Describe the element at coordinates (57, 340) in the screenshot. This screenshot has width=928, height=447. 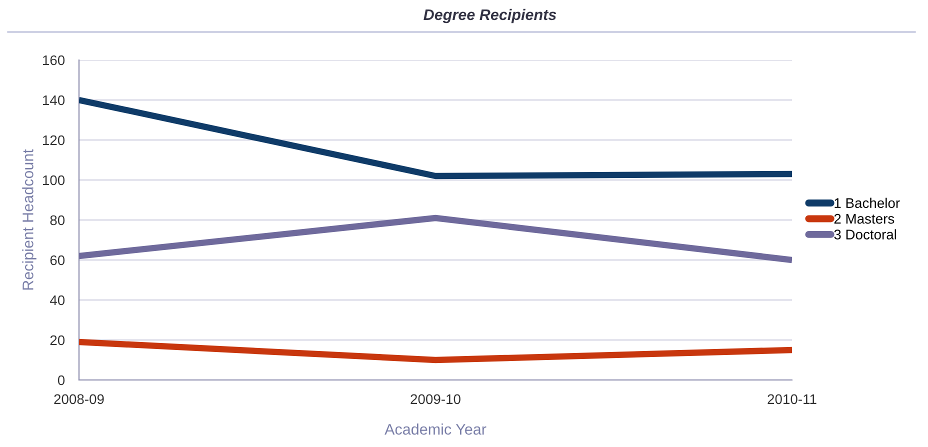
I see `y-tick-label: 20` at that location.